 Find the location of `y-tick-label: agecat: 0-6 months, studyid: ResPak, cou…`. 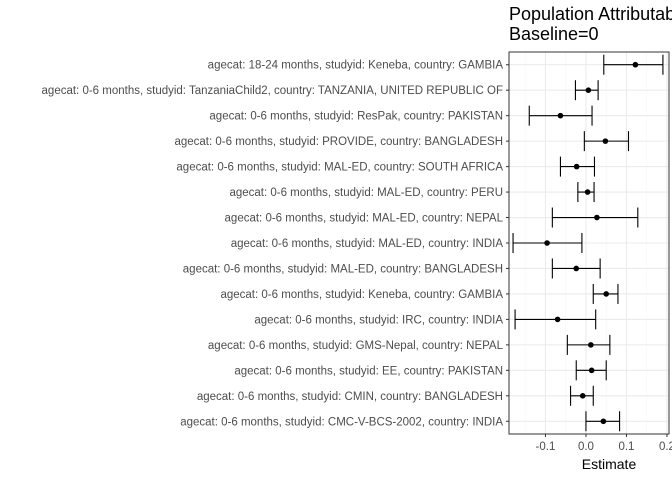

y-tick-label: agecat: 0-6 months, studyid: ResPak, cou… is located at coordinates (356, 117).